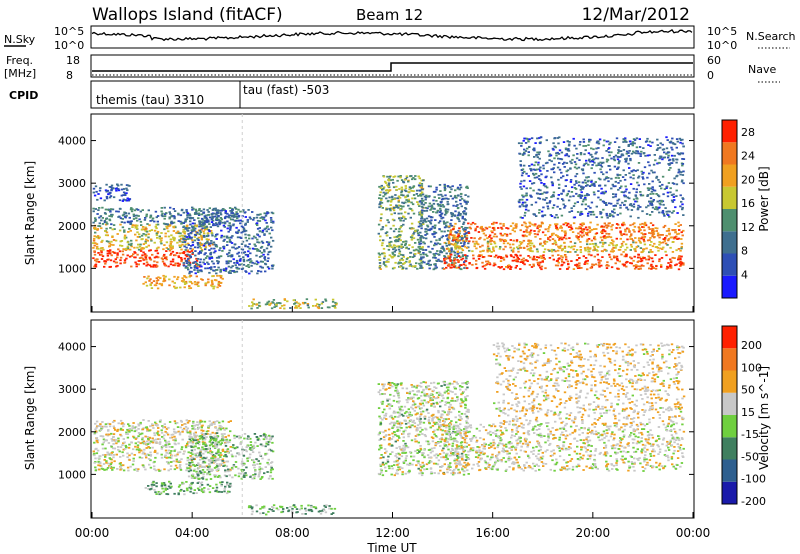 The height and width of the screenshot is (554, 800). Describe the element at coordinates (748, 156) in the screenshot. I see `colorbar-tick-label: 24` at that location.